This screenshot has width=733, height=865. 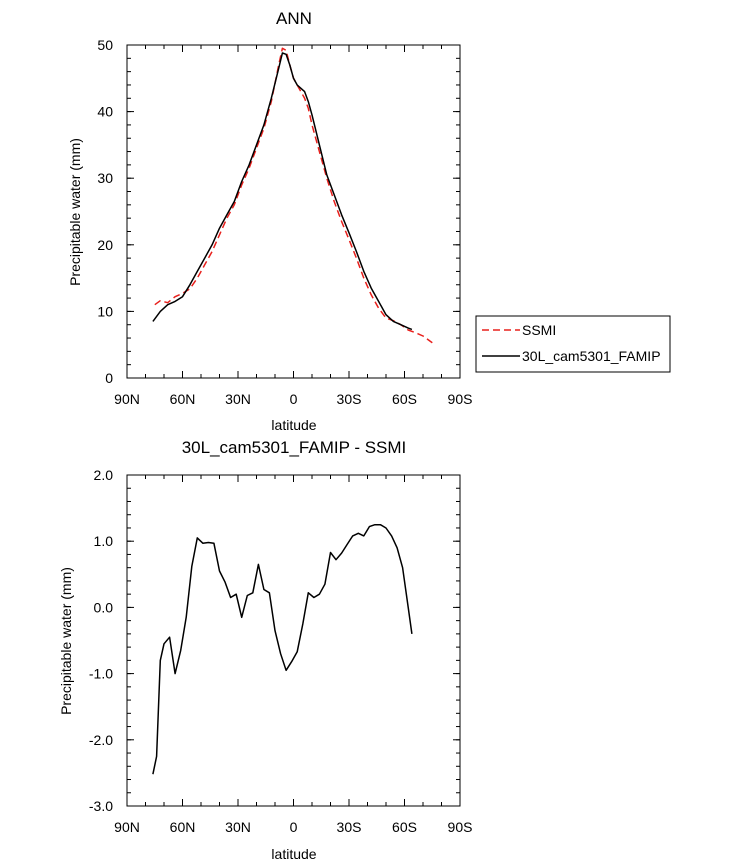 I want to click on top-y-tick-label: 0, so click(x=109, y=378).